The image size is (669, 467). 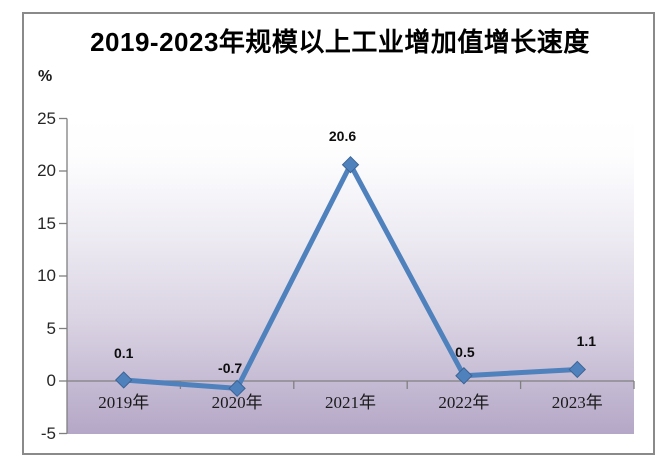 What do you see at coordinates (51, 380) in the screenshot?
I see `y-tick-label: 0` at bounding box center [51, 380].